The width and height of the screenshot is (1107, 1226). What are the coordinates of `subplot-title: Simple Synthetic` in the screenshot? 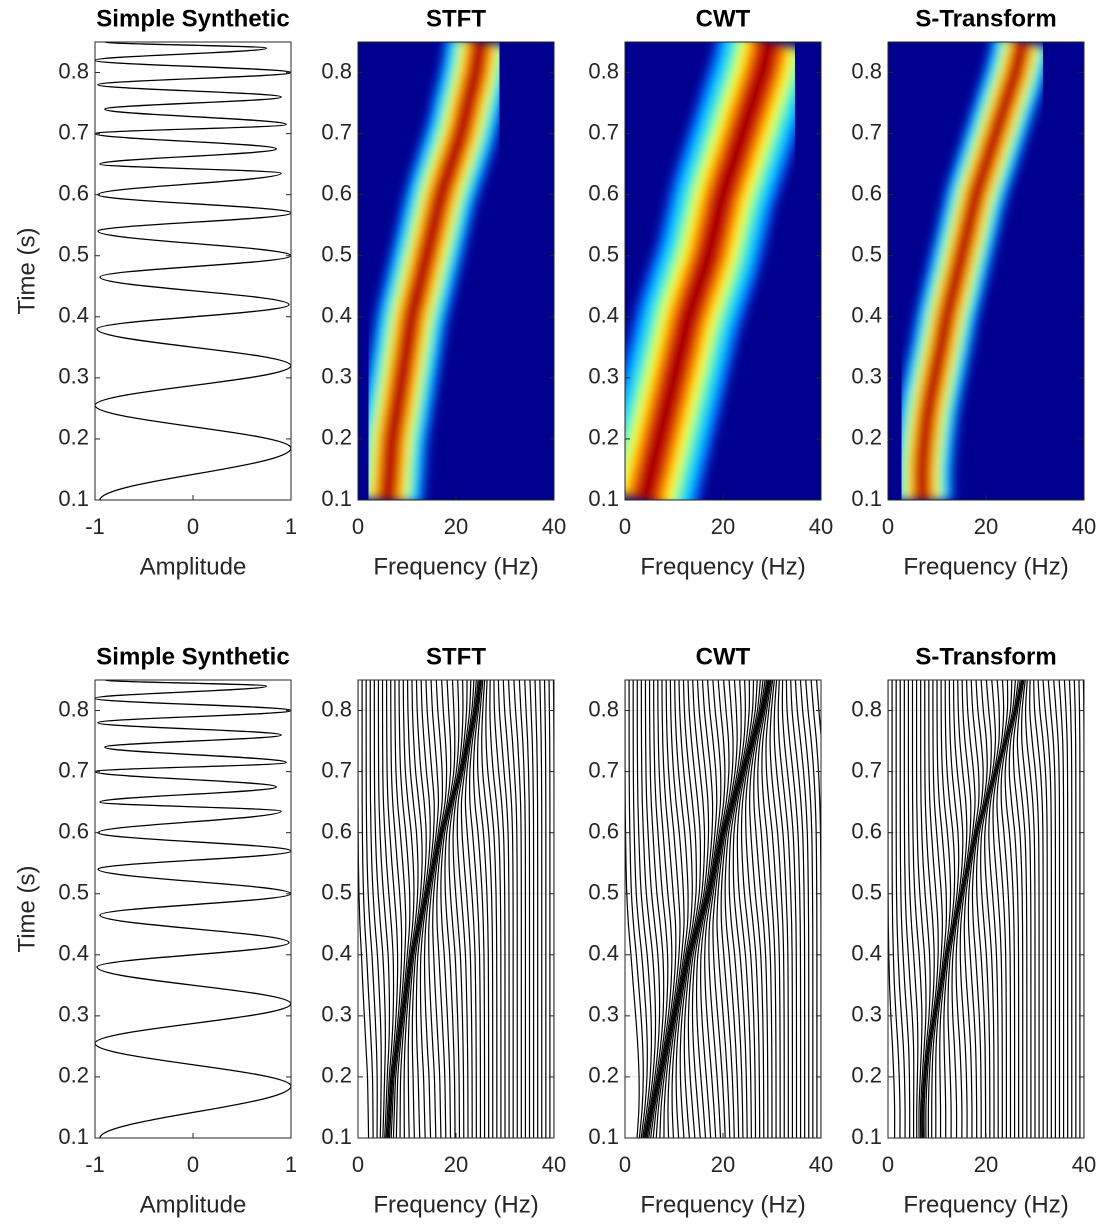 It's located at (192, 18).